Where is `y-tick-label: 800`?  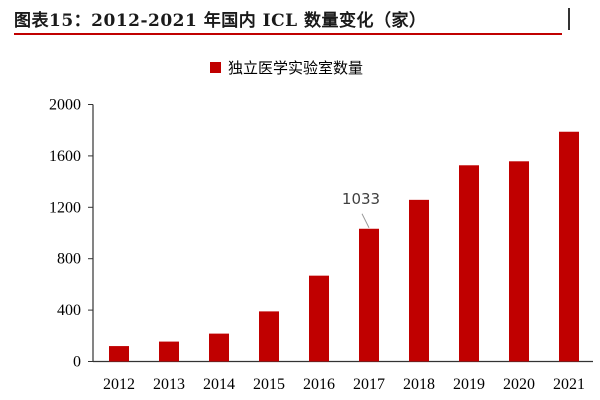 y-tick-label: 800 is located at coordinates (69, 259).